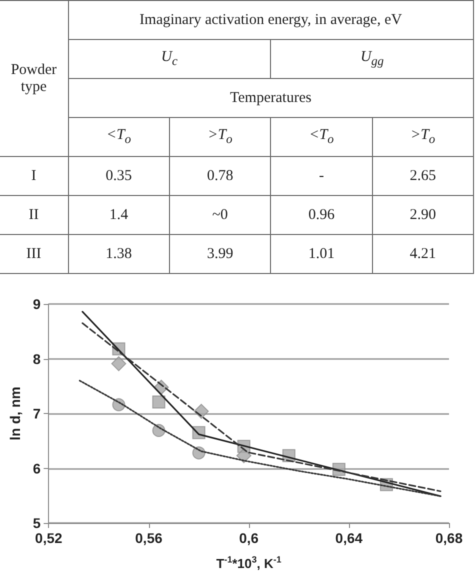 The image size is (475, 577). I want to click on text: 2.90, so click(423, 214).